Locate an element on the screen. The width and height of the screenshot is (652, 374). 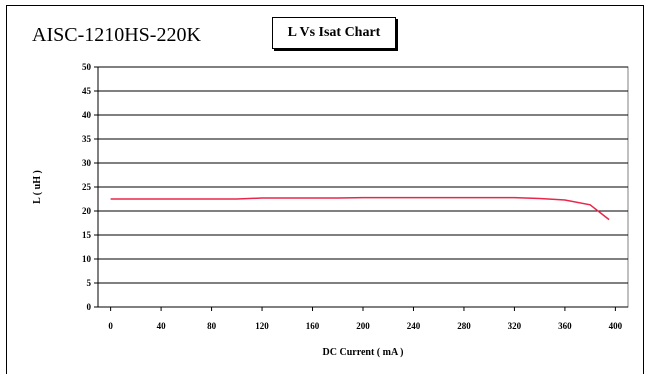
series-group is located at coordinates (360, 208).